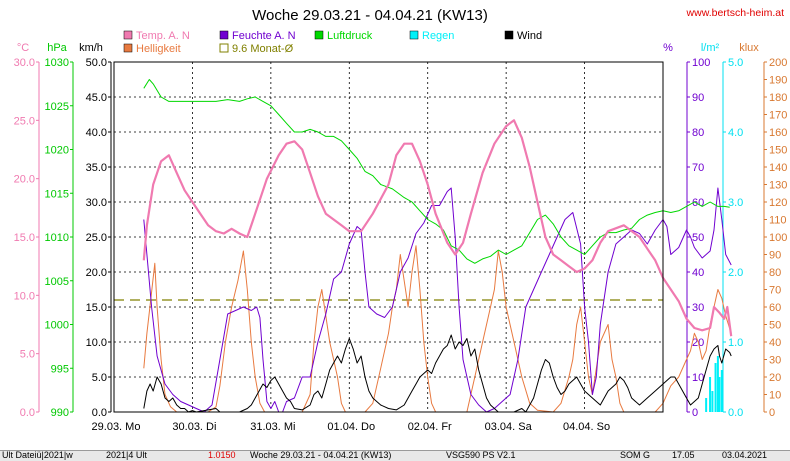  Describe the element at coordinates (775, 378) in the screenshot. I see `light-tick-label: 20` at that location.